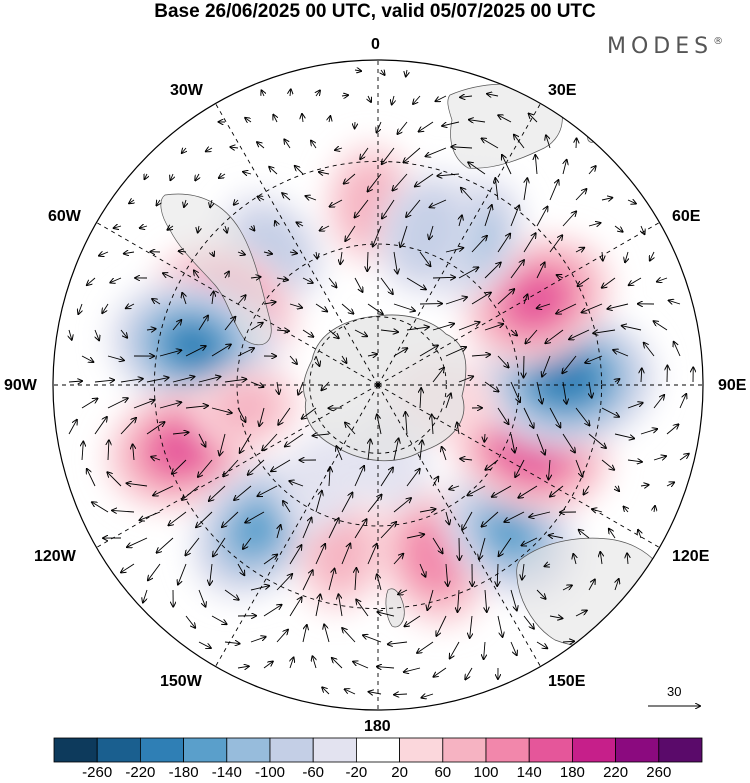 Image resolution: width=750 pixels, height=783 pixels. What do you see at coordinates (567, 681) in the screenshot?
I see `lon-label-150e: 150E` at bounding box center [567, 681].